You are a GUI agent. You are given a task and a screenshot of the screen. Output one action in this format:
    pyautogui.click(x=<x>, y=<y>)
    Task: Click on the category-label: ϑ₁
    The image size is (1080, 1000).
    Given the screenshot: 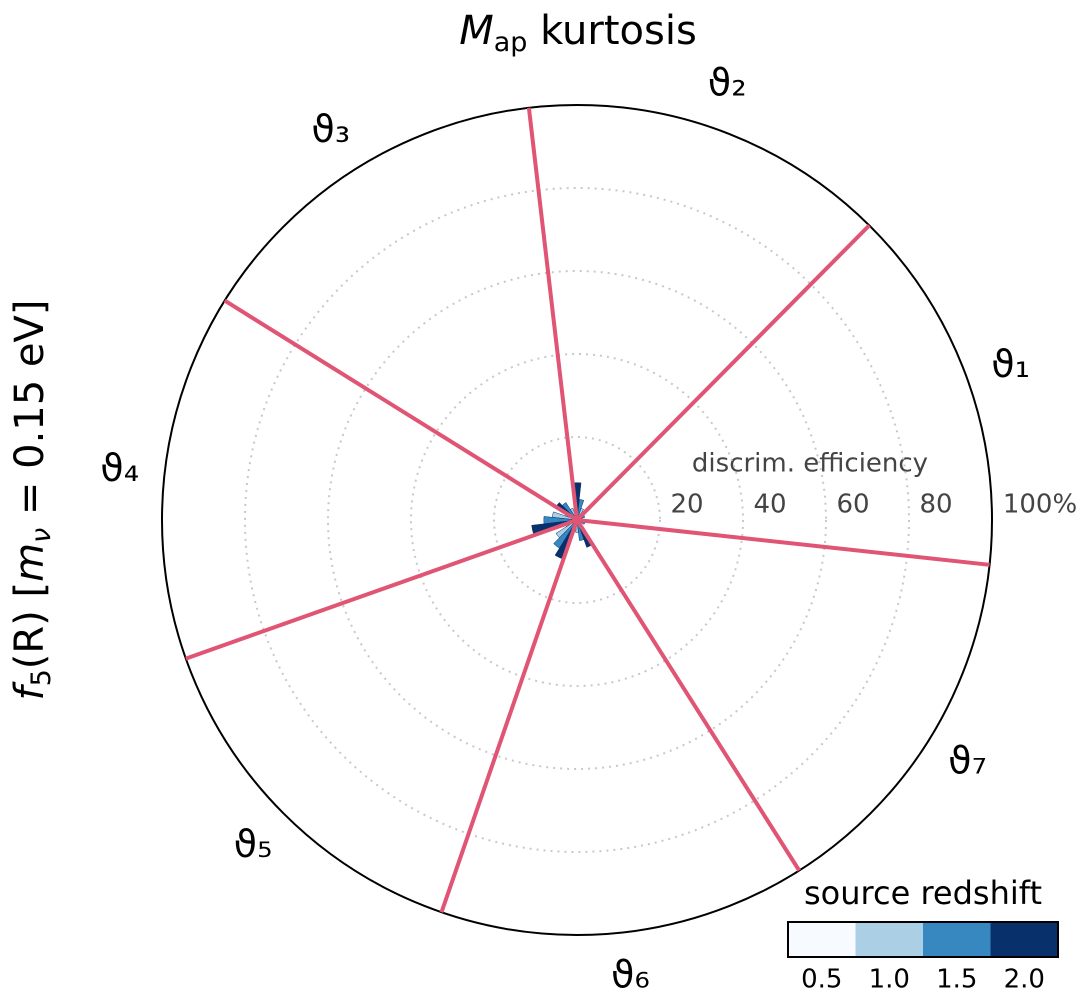 What is the action you would take?
    pyautogui.click(x=1010, y=364)
    